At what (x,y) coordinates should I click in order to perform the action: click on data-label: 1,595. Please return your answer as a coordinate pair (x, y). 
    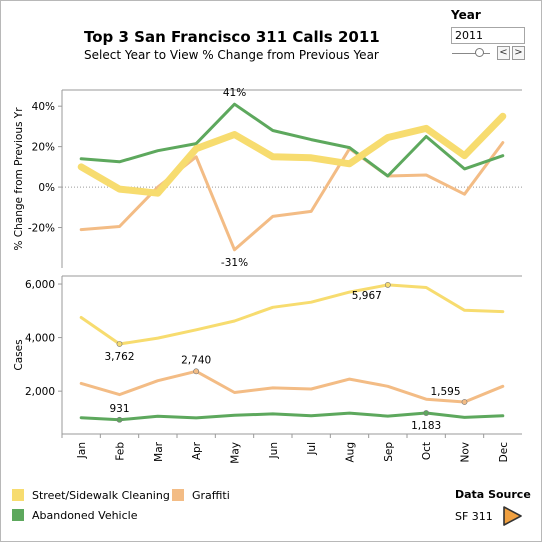
    Looking at the image, I should click on (445, 392).